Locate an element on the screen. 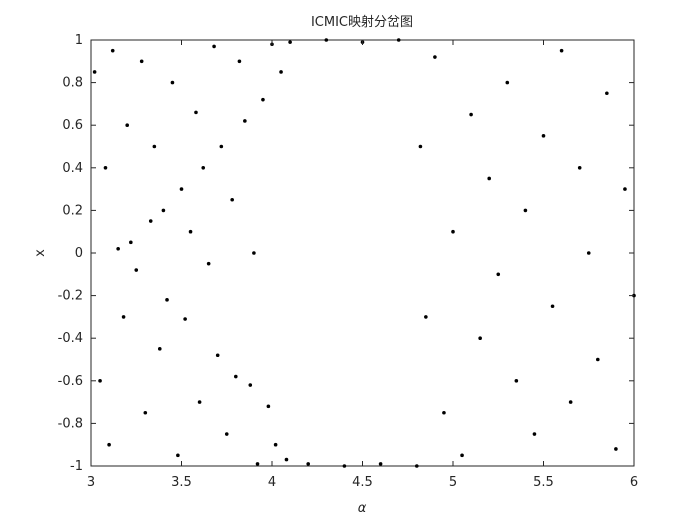 The width and height of the screenshot is (700, 529). x-tick-label: 6 is located at coordinates (634, 482).